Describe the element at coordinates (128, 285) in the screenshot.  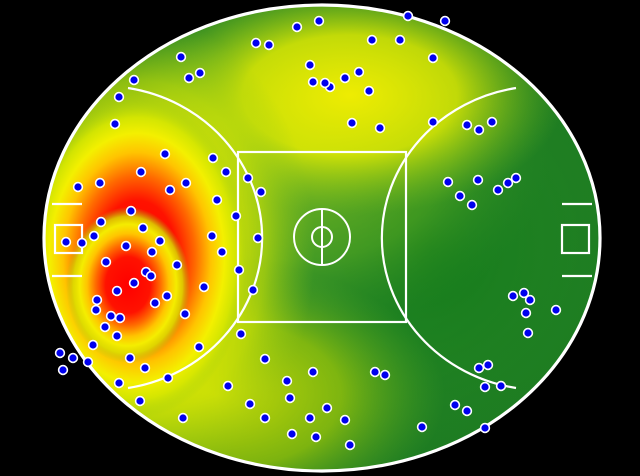
I see `heat-hot-peak` at that location.